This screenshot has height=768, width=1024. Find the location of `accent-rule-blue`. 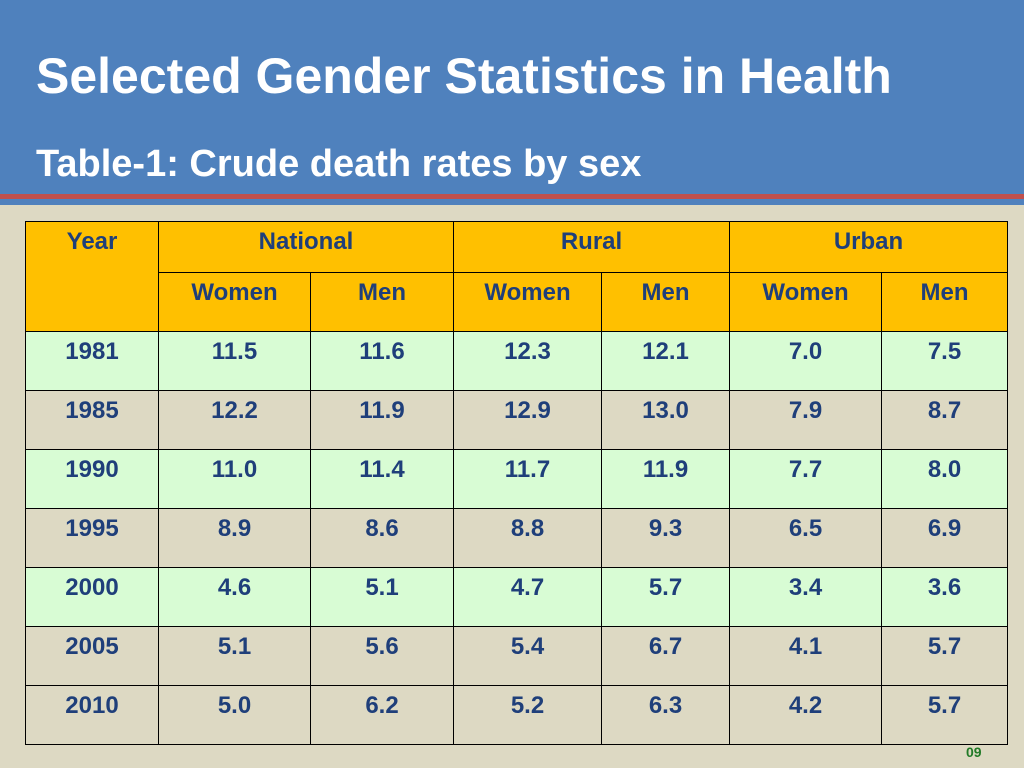

accent-rule-blue is located at coordinates (512, 202).